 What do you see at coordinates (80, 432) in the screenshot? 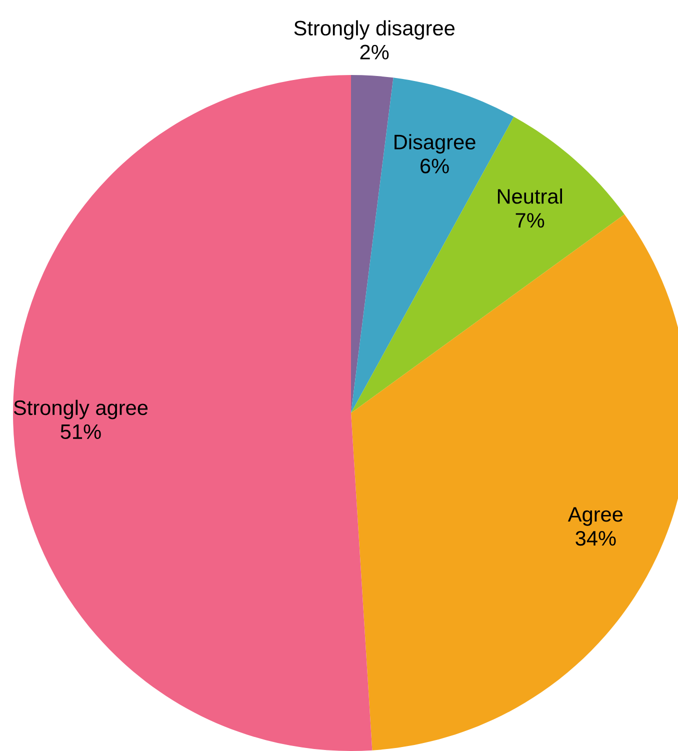
I see `data-label: 51%` at bounding box center [80, 432].